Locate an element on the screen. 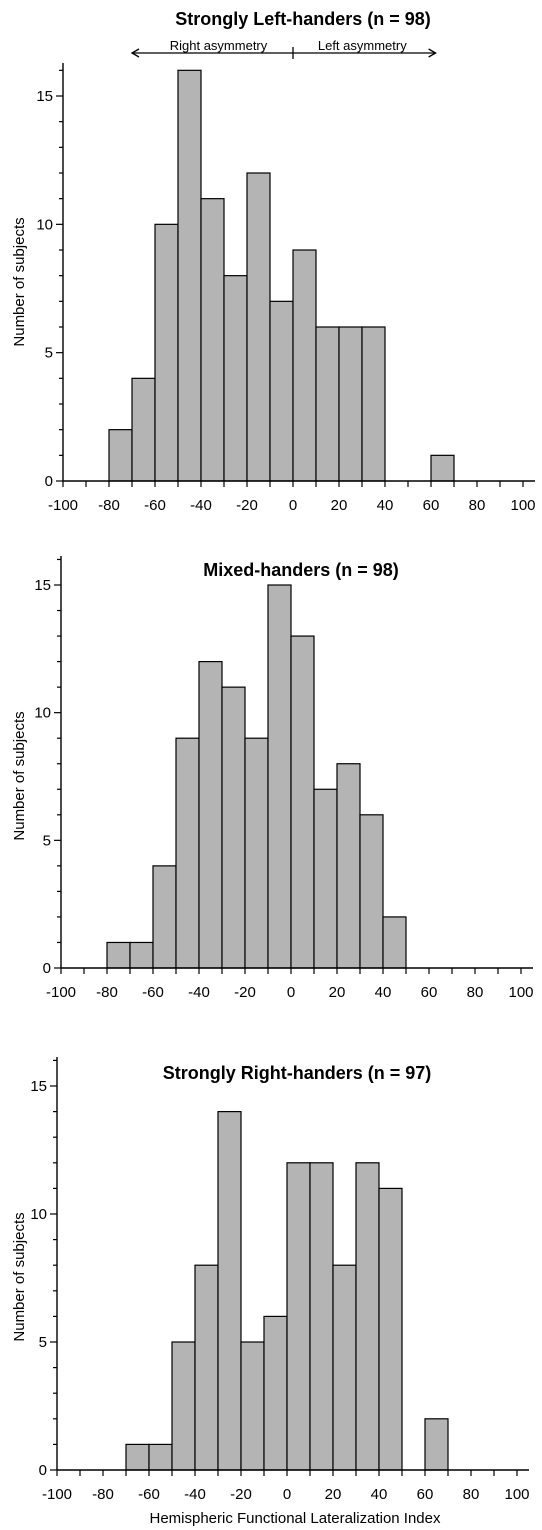  panel-3-x-tick-label: -40 is located at coordinates (195, 1494).